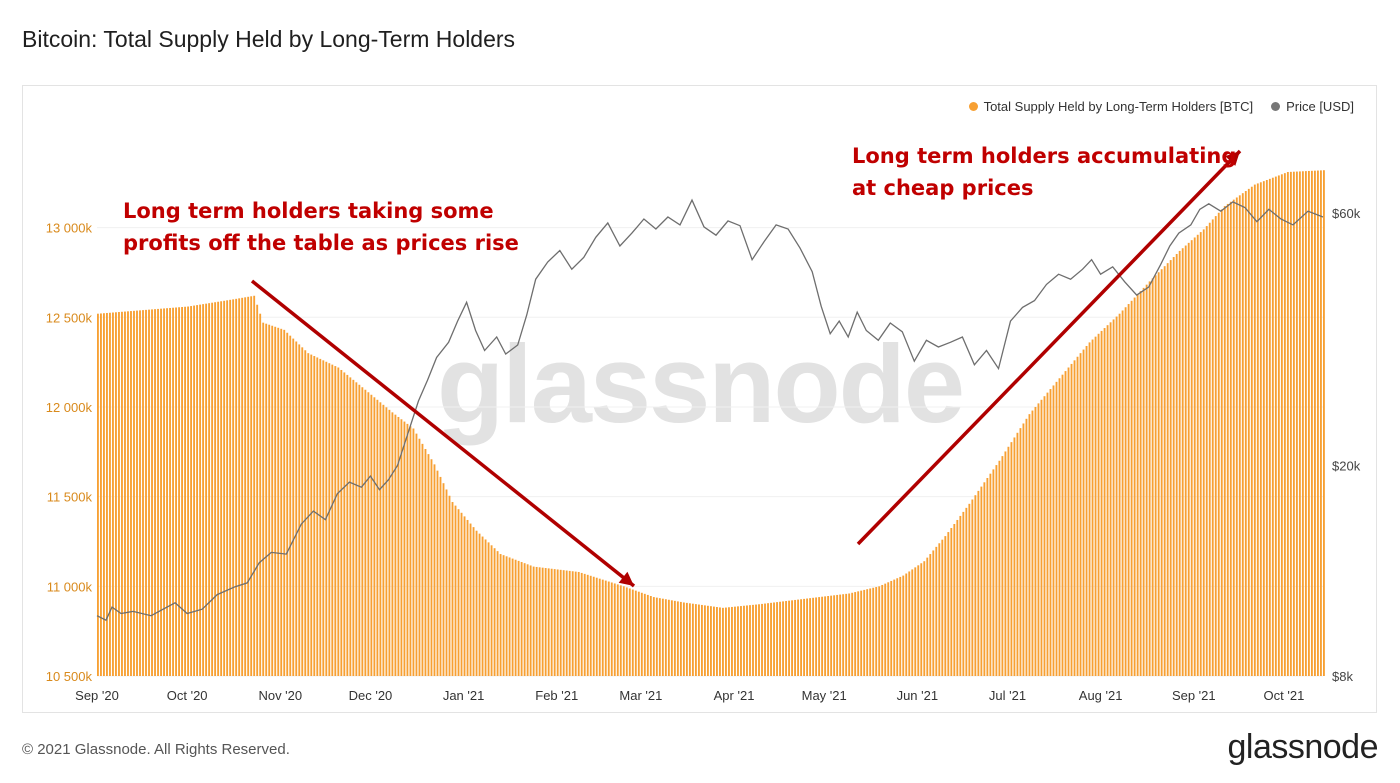 This screenshot has width=1400, height=783. What do you see at coordinates (69, 676) in the screenshot?
I see `left-tick-label: 10 500k` at bounding box center [69, 676].